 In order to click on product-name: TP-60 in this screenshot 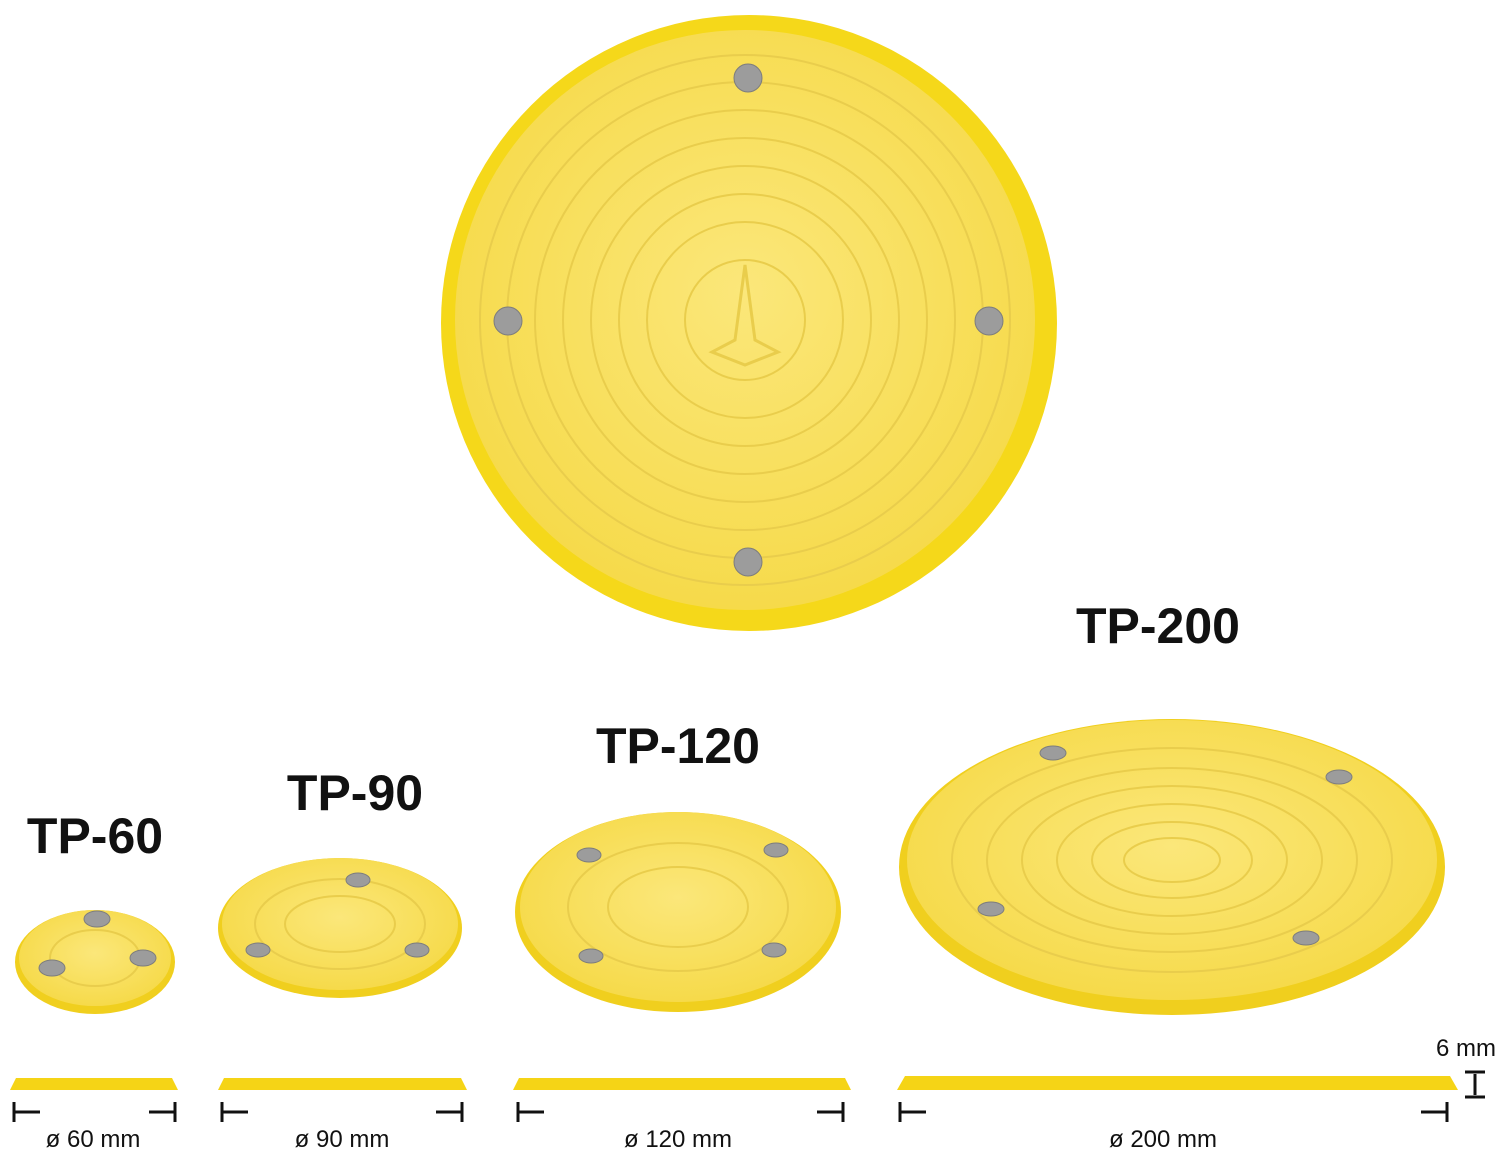, I will do `click(95, 836)`.